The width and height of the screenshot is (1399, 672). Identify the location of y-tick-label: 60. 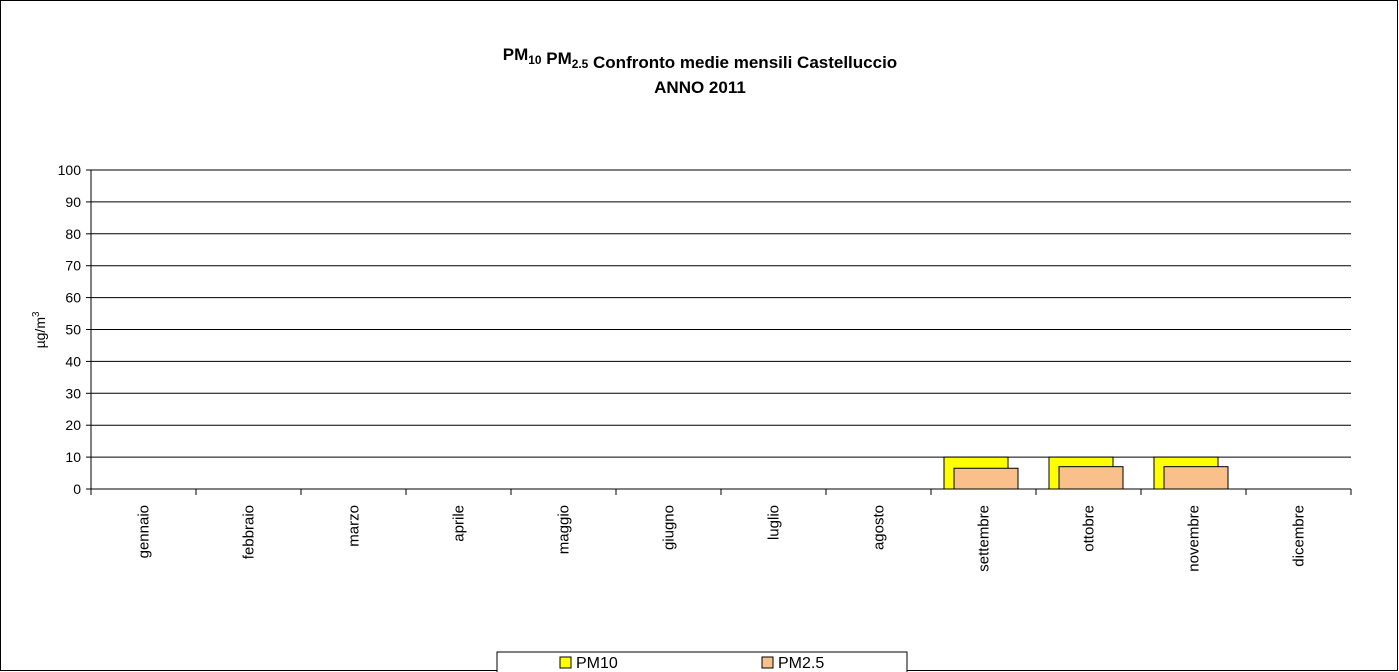
(73, 298).